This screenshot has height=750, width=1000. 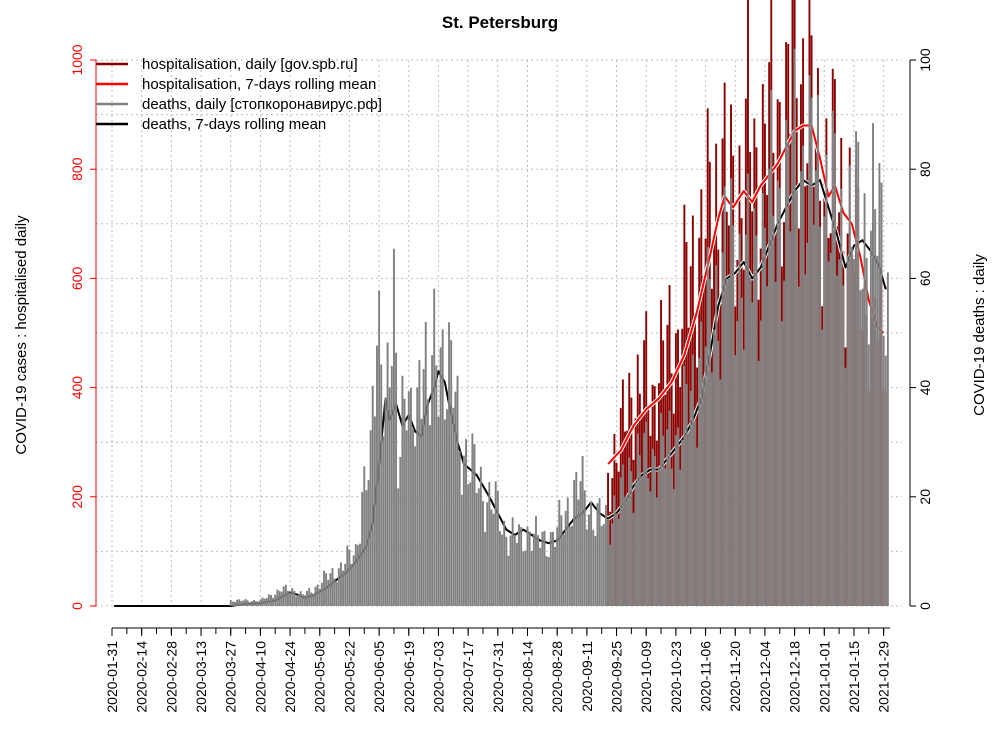 I want to click on x-tick-label: 2020-06-19, so click(x=409, y=677).